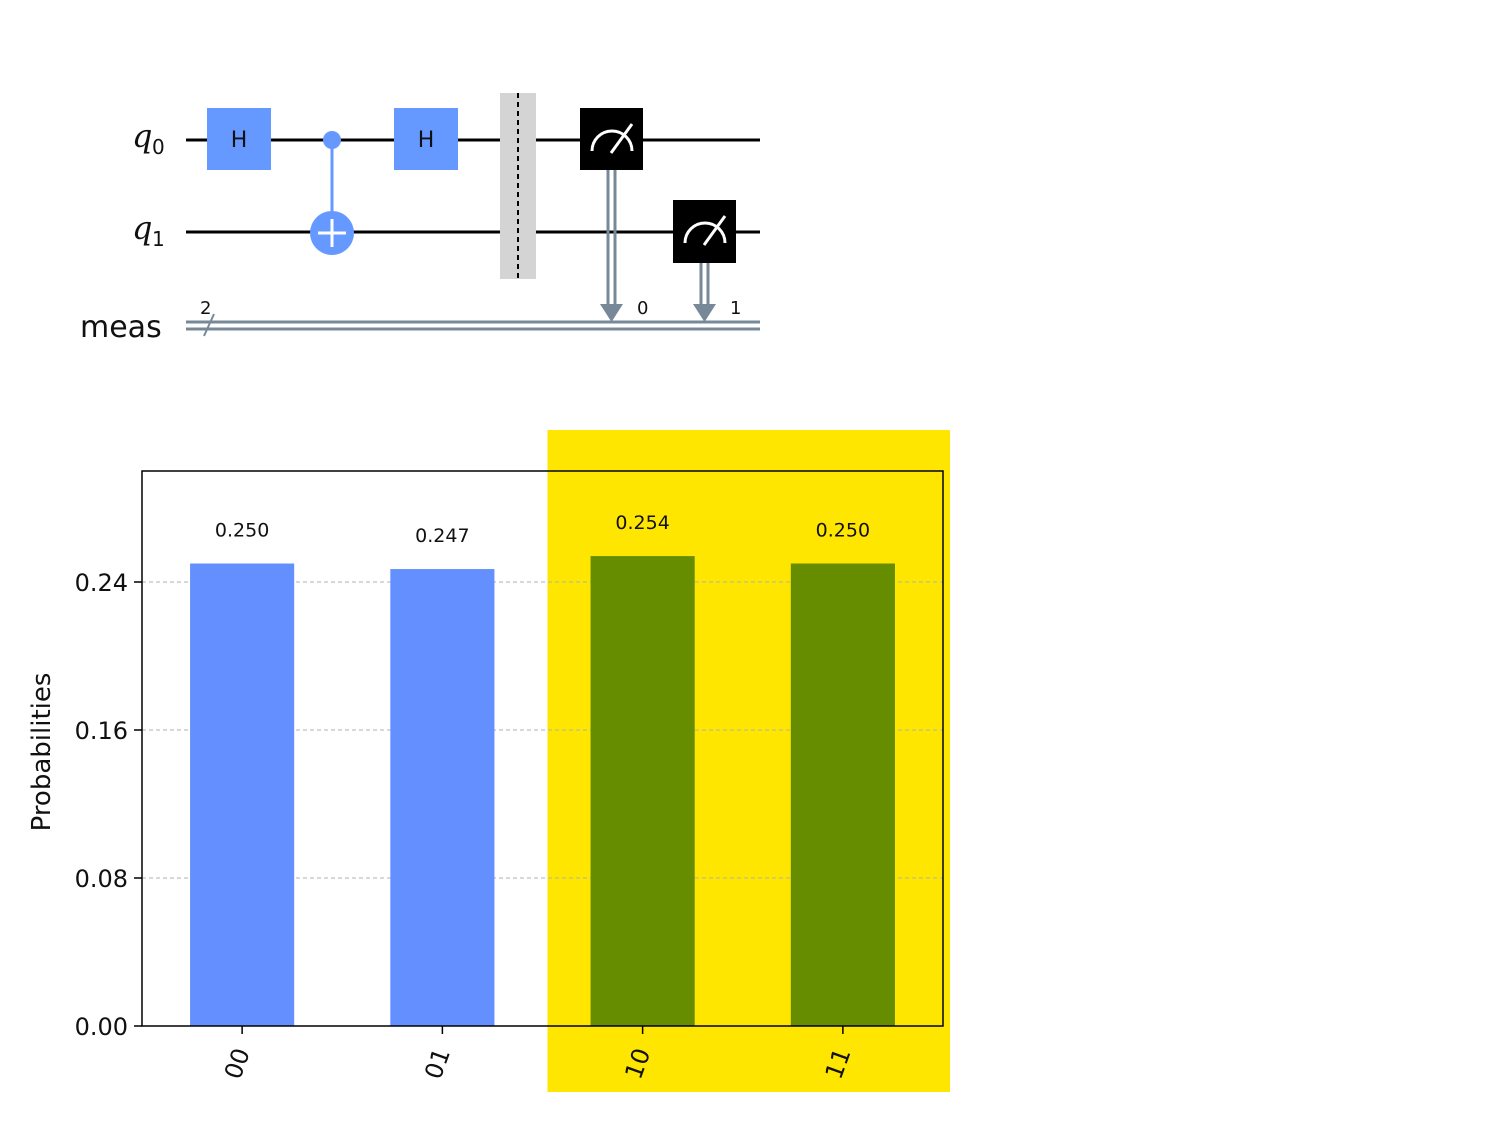 This screenshot has width=1497, height=1148. Describe the element at coordinates (121, 327) in the screenshot. I see `creg-label: meas` at that location.